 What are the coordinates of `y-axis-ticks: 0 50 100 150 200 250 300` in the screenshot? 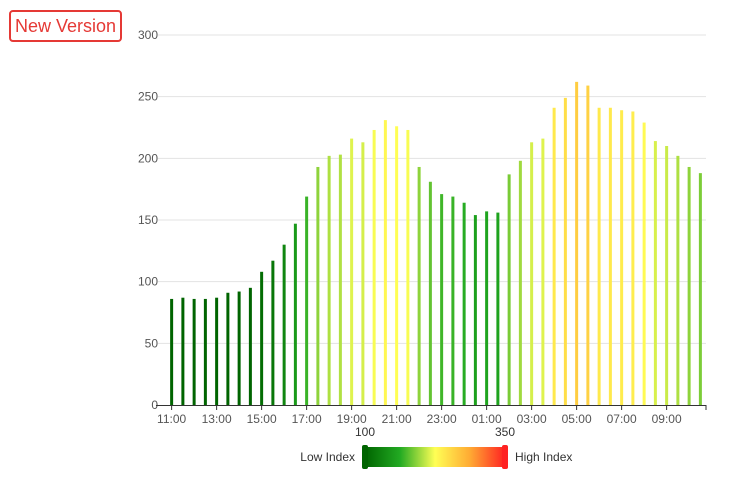 It's located at (148, 220).